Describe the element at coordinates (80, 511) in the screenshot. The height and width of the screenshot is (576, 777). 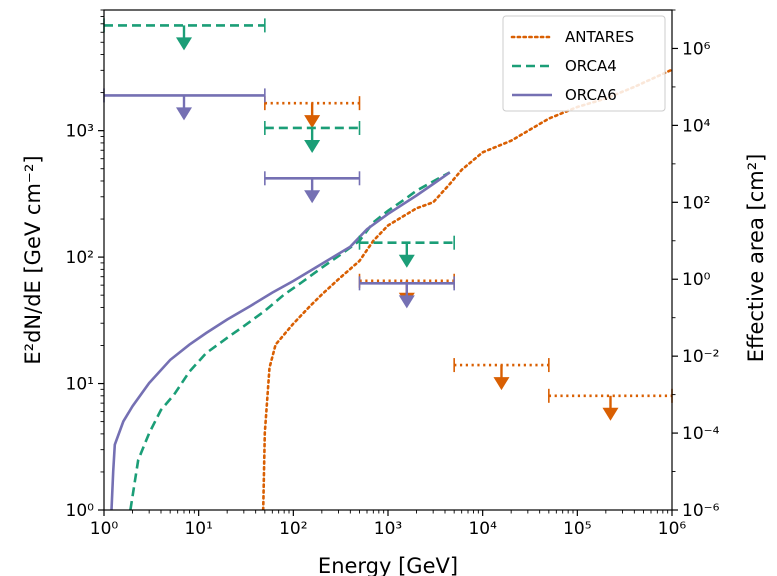
I see `y-left-tick-label: 10⁰` at that location.